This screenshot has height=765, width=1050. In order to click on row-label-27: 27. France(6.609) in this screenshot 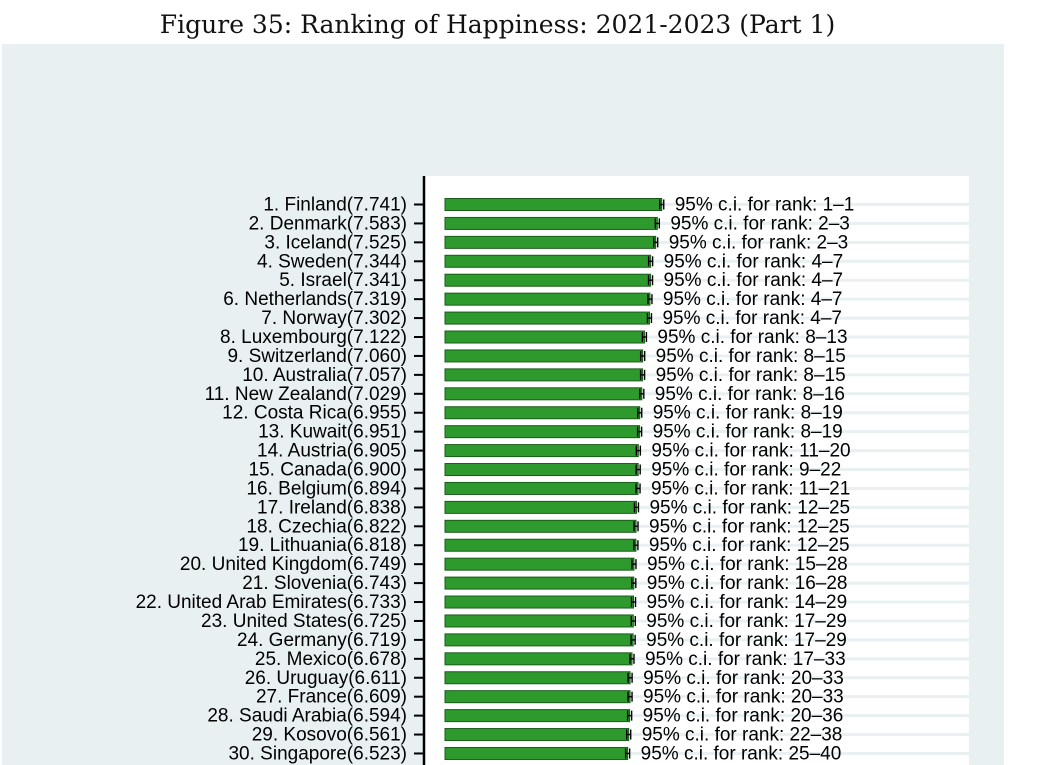, I will do `click(331, 697)`.